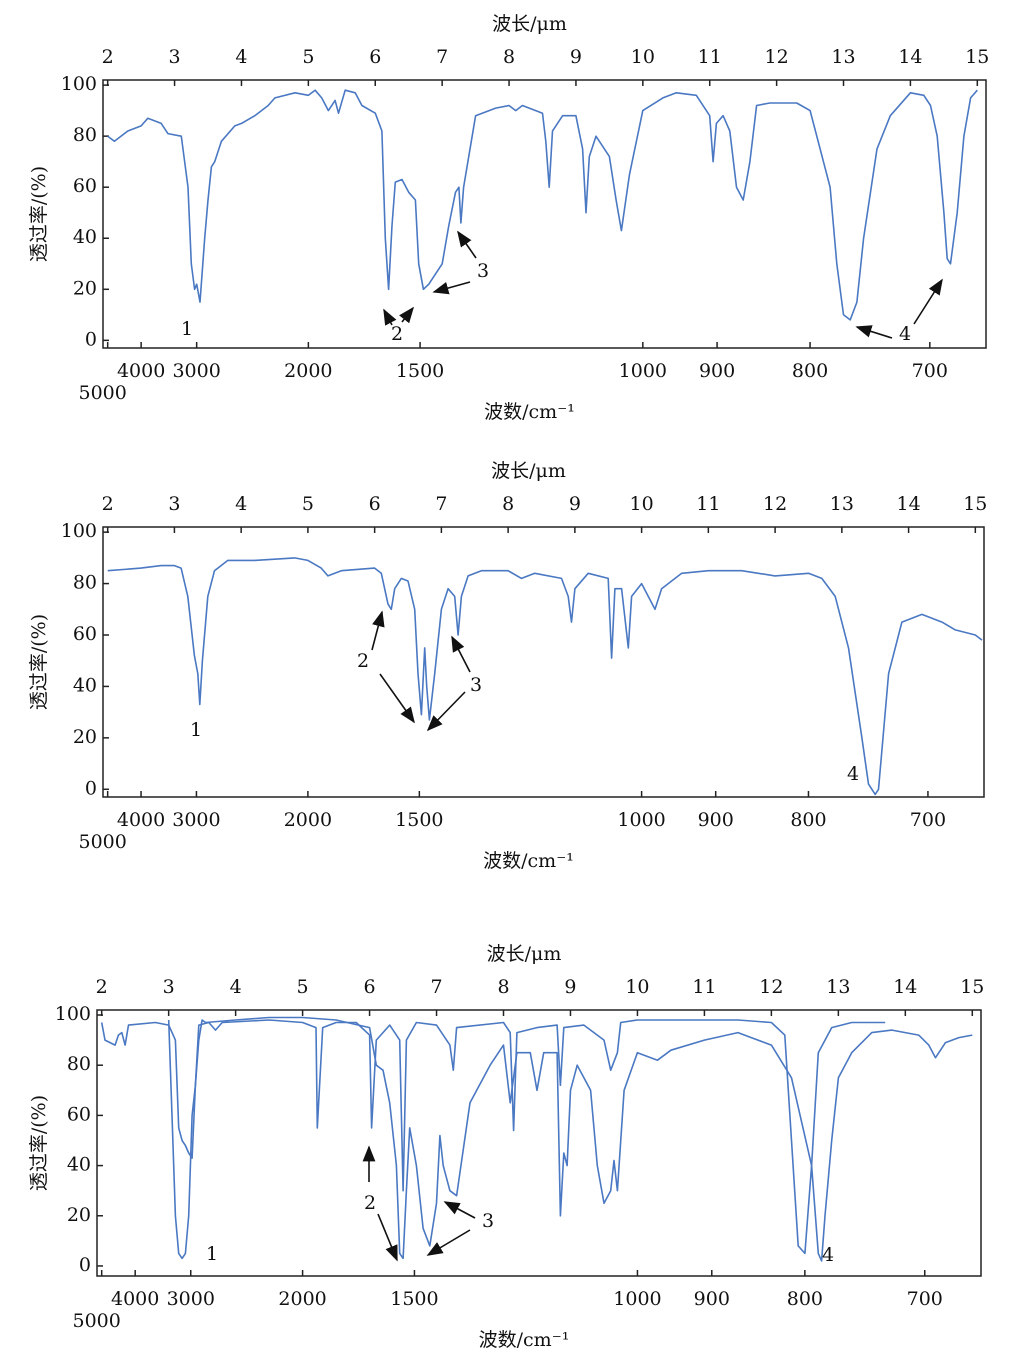  I want to click on bottom-axis-title: 波数/cm⁻¹, so click(524, 1340).